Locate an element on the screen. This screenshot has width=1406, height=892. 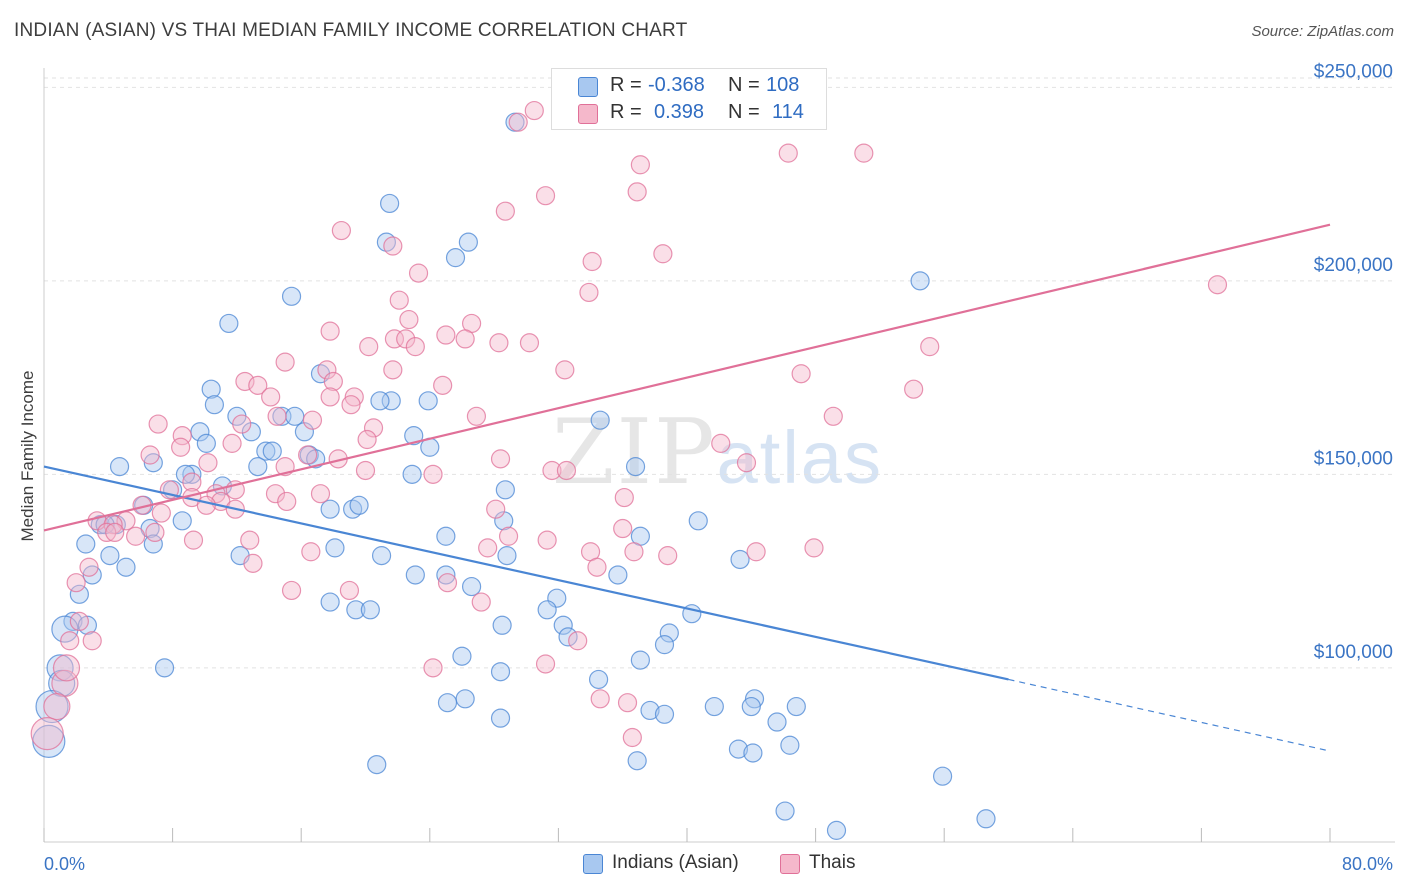
watermark-zip: ZIP is located at coordinates (634, 452).